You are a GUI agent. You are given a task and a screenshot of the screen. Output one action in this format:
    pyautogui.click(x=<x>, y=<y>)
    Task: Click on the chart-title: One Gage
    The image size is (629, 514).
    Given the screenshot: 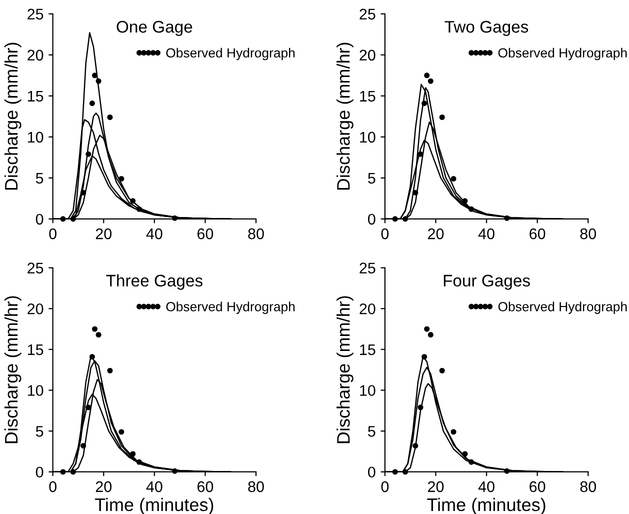 What is the action you would take?
    pyautogui.click(x=154, y=28)
    